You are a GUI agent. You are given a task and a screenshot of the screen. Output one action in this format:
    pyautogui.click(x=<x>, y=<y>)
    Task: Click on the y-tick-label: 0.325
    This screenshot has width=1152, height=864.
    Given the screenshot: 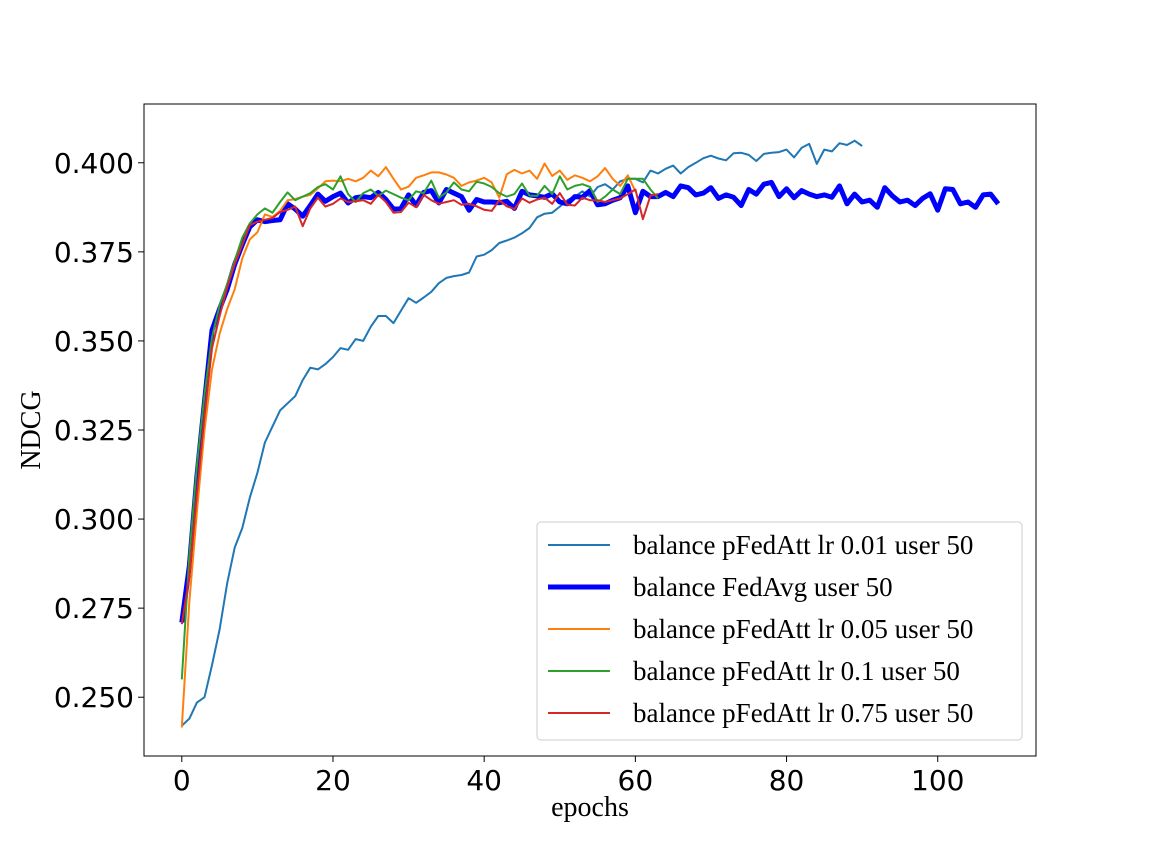 What is the action you would take?
    pyautogui.click(x=94, y=430)
    